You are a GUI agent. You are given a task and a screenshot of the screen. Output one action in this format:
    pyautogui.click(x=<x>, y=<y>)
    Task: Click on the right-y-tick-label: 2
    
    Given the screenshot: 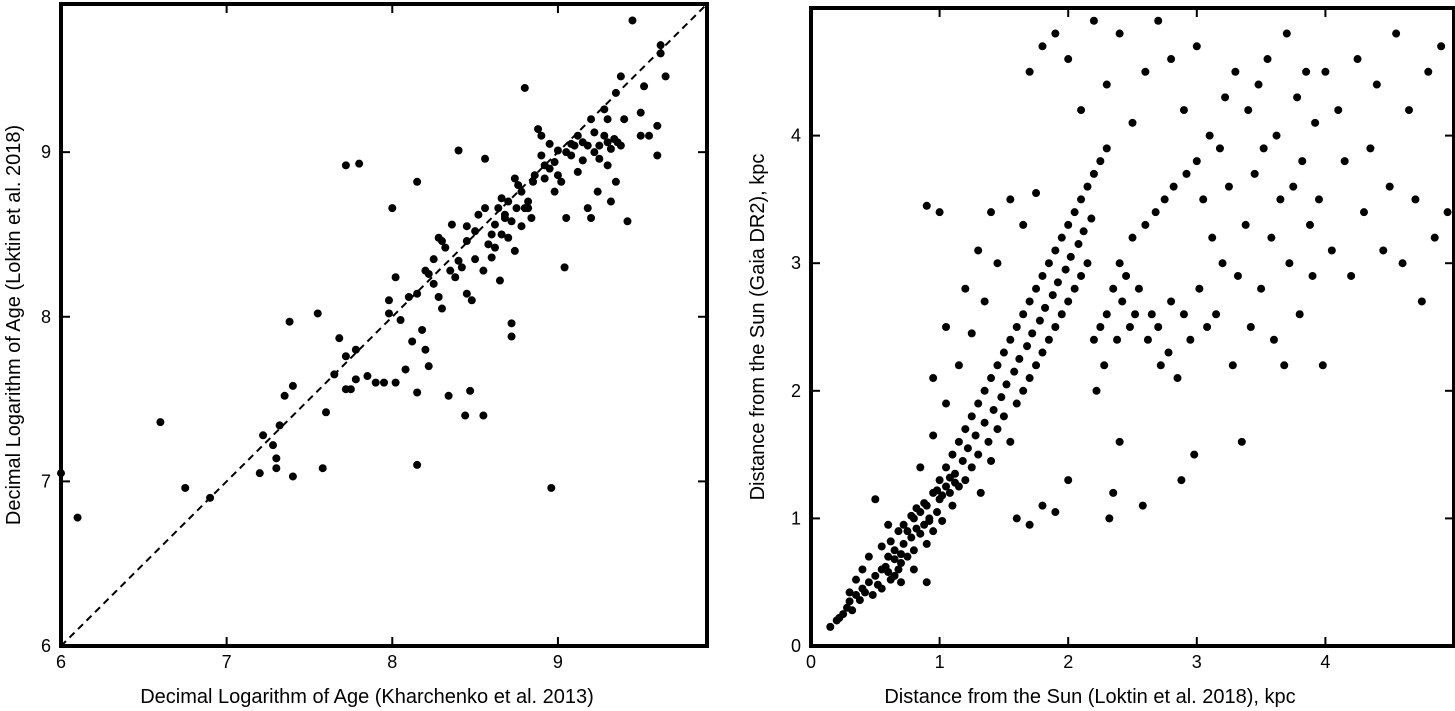 What is the action you would take?
    pyautogui.click(x=796, y=391)
    